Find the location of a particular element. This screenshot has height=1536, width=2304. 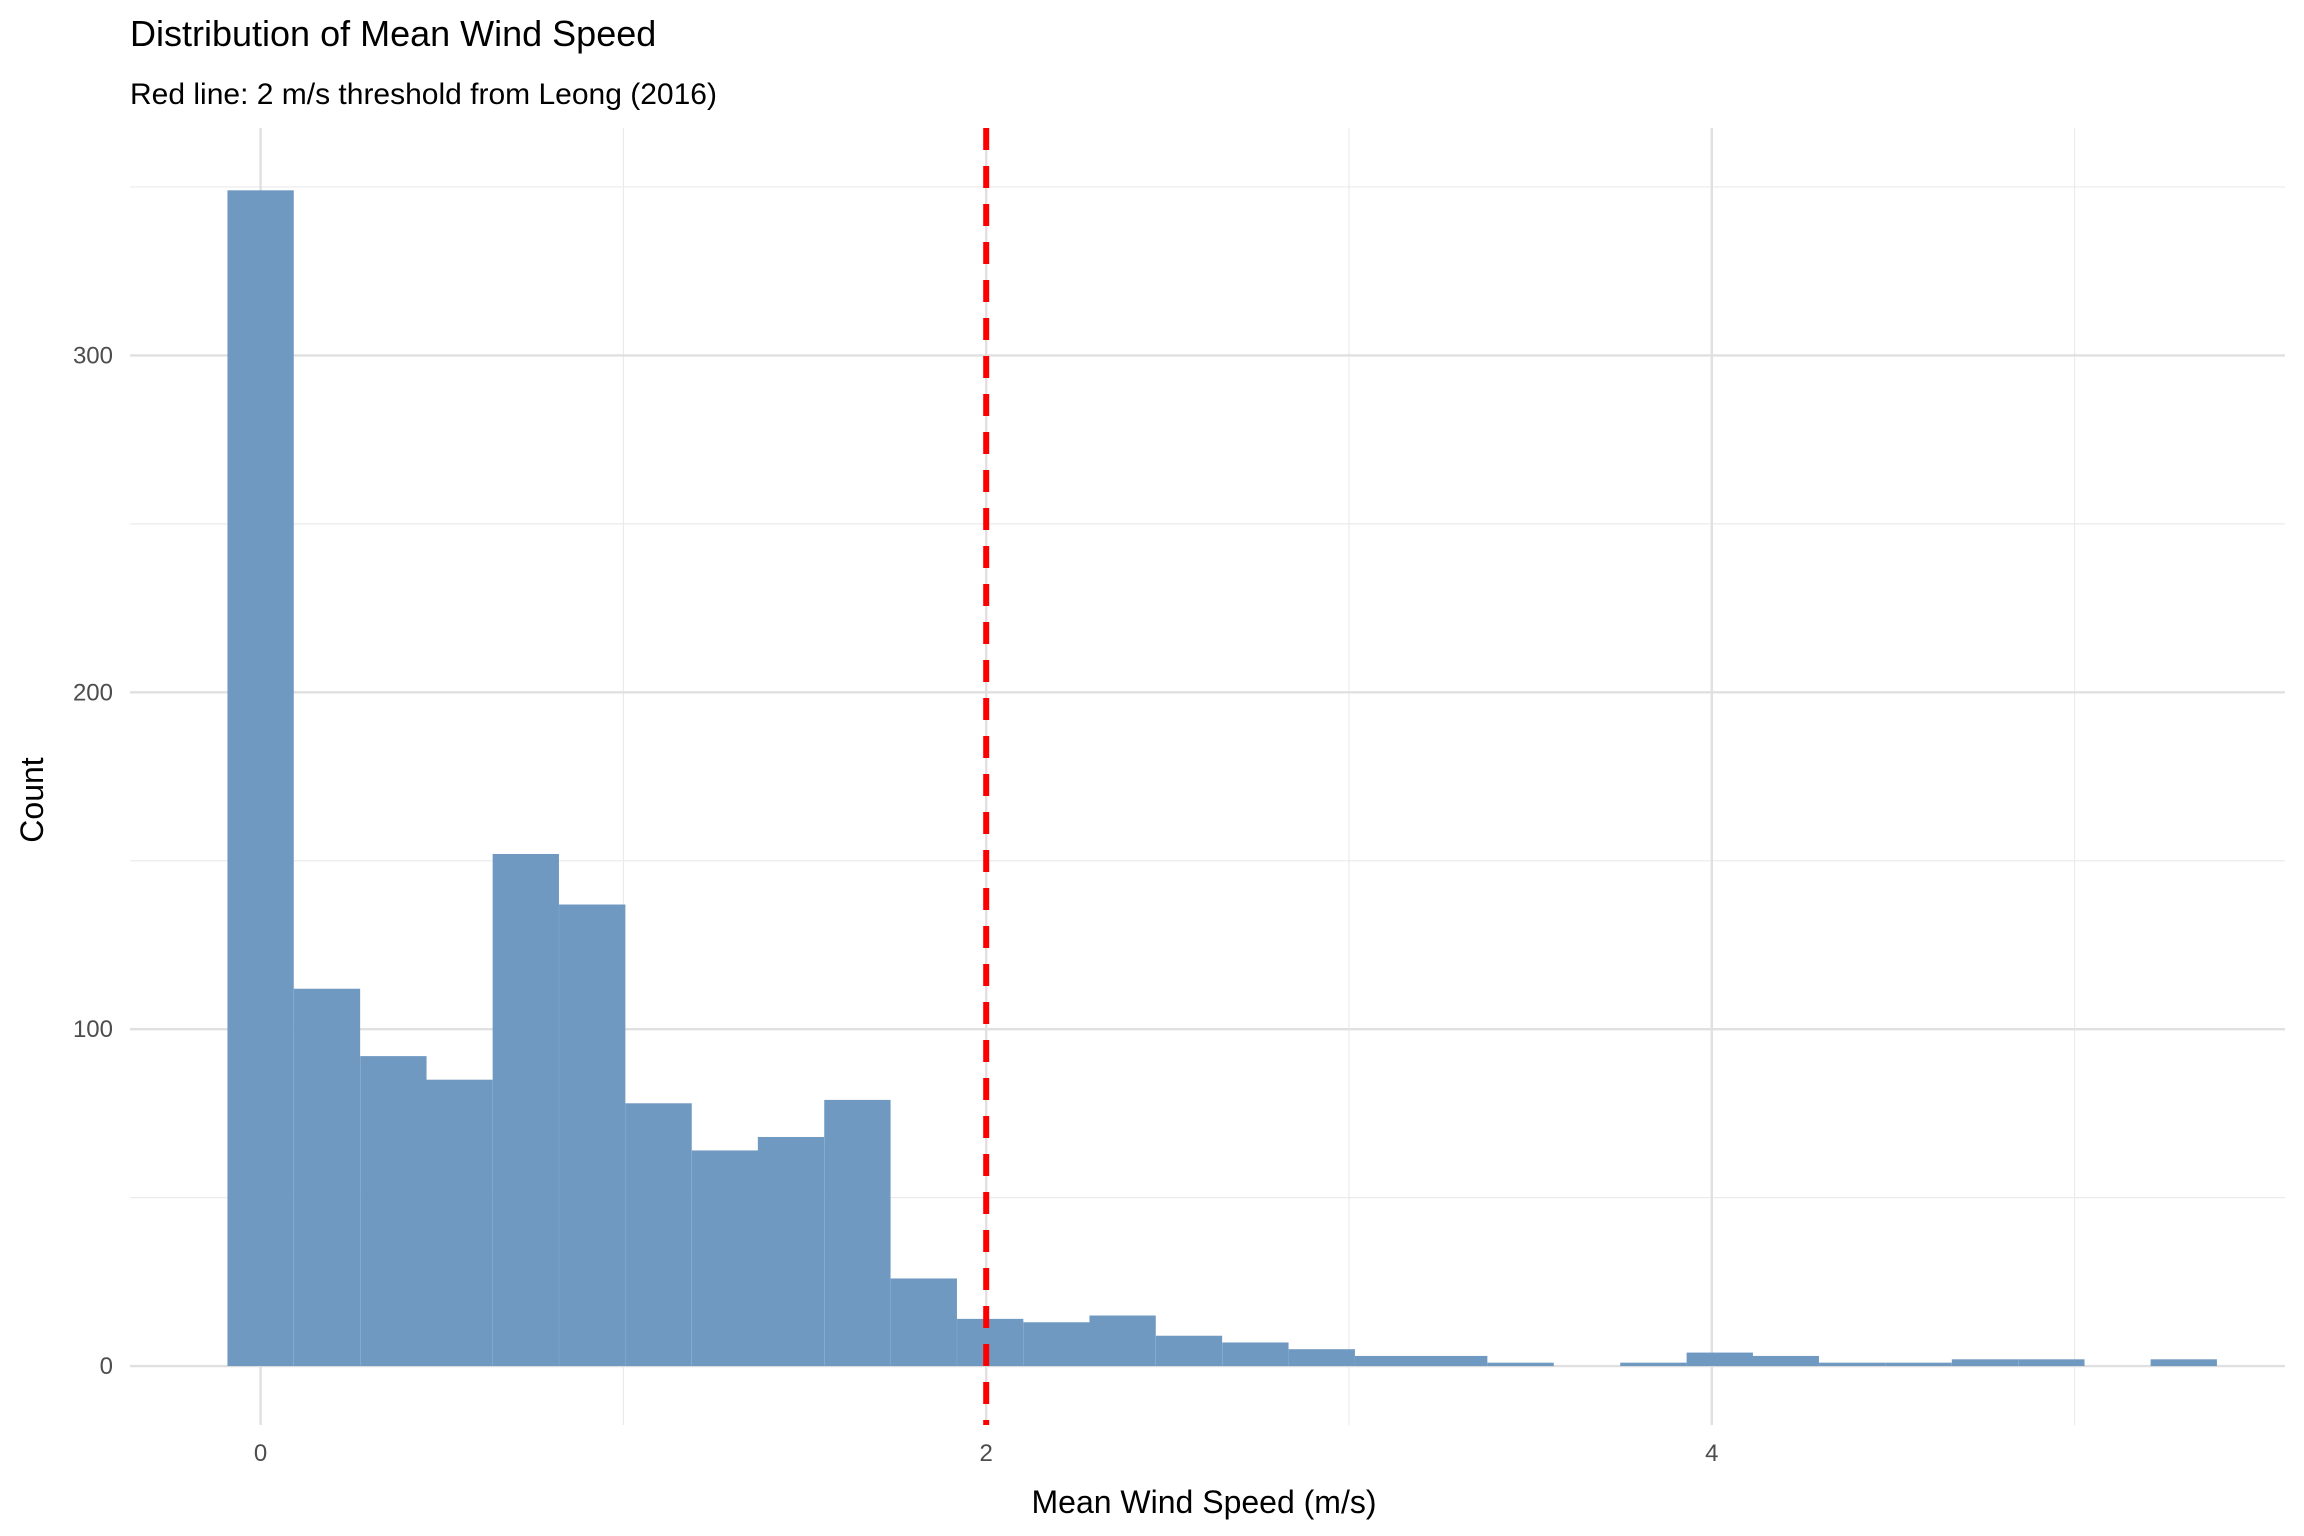

y-axis-label: Count is located at coordinates (32, 800).